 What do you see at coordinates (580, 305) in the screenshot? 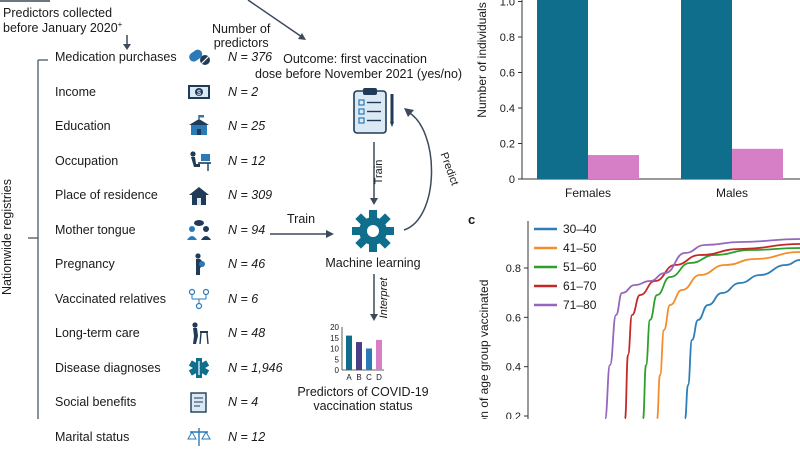
I see `legend-label: 71–80` at bounding box center [580, 305].